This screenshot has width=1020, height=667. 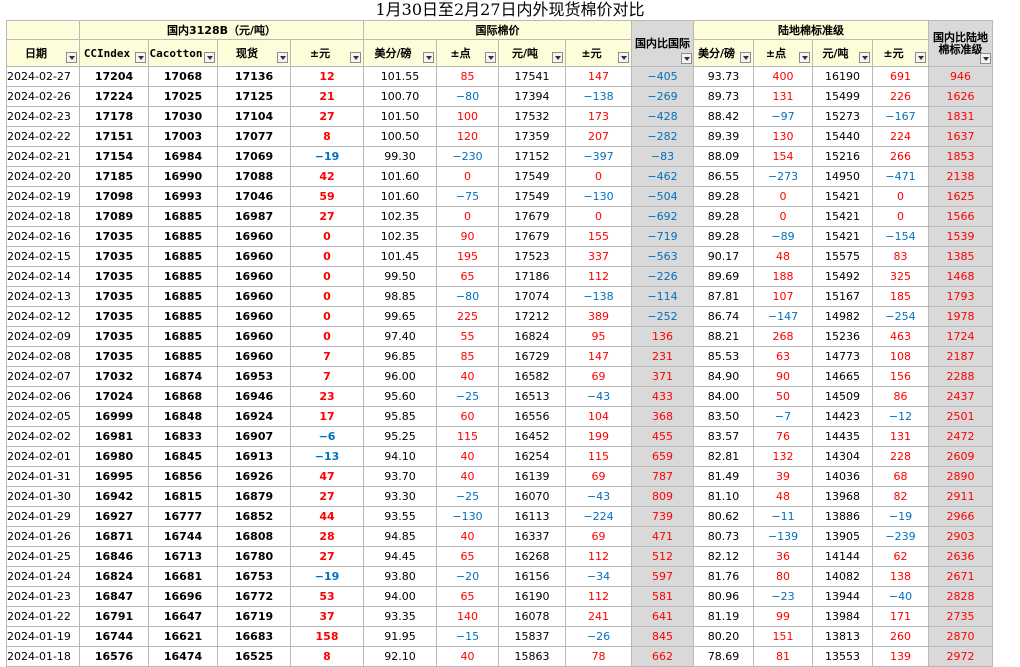 I want to click on cell-date: 2024-02-19, so click(x=43, y=196).